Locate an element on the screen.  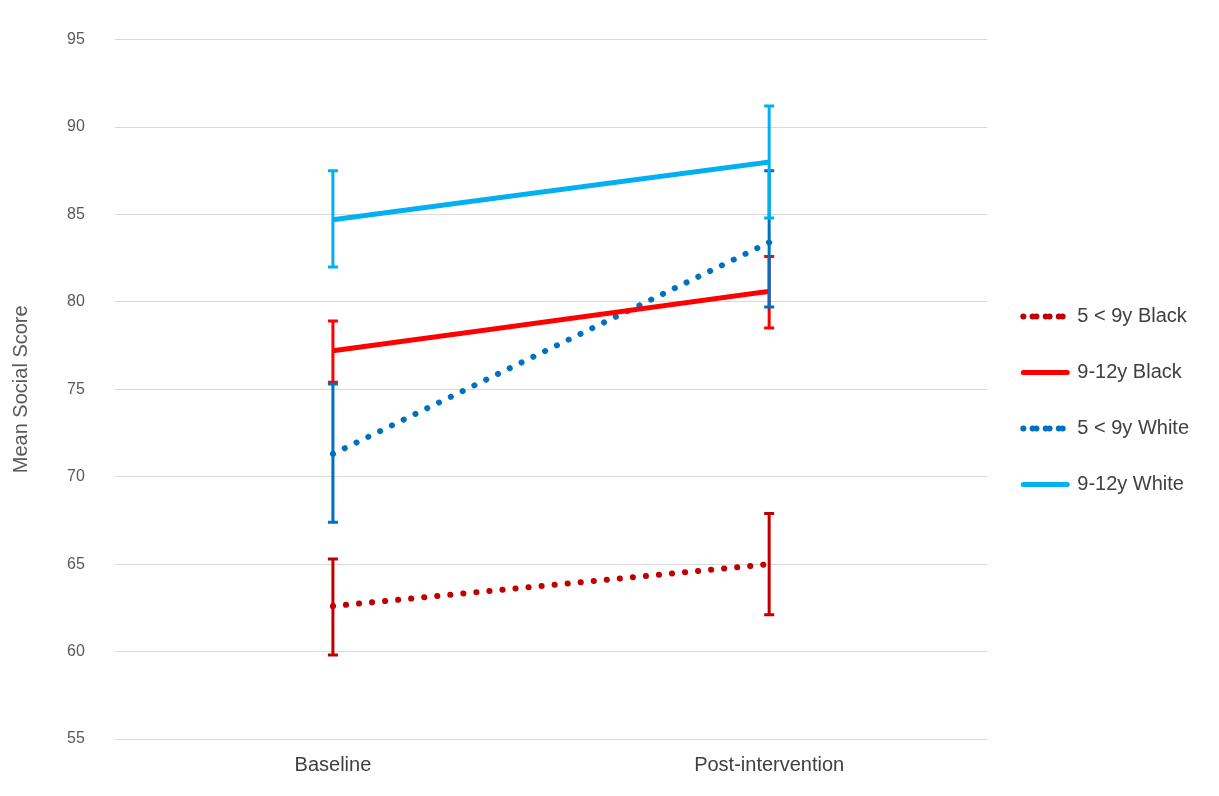
y-tick-label: 70 is located at coordinates (76, 476).